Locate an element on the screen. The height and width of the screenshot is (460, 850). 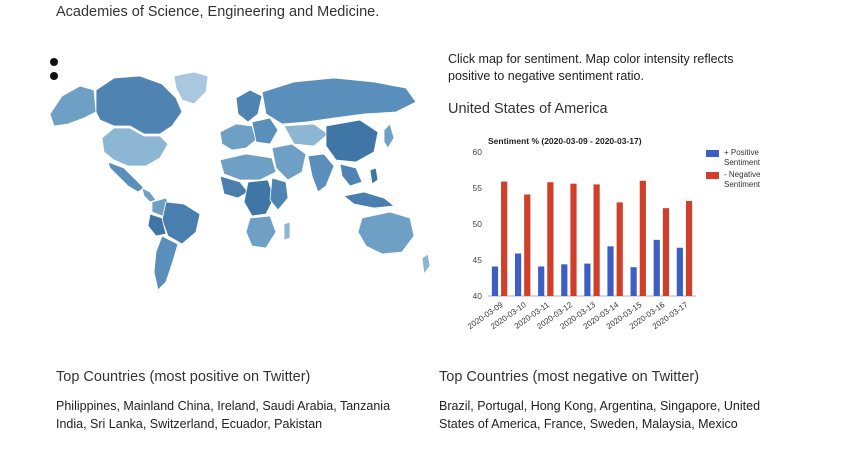
y-tick-label: 55 is located at coordinates (478, 188).